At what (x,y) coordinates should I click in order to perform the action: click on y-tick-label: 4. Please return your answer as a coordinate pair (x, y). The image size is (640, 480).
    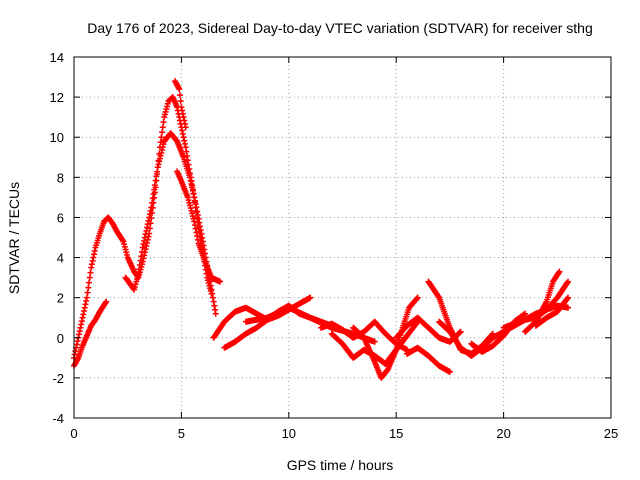
    Looking at the image, I should click on (60, 258).